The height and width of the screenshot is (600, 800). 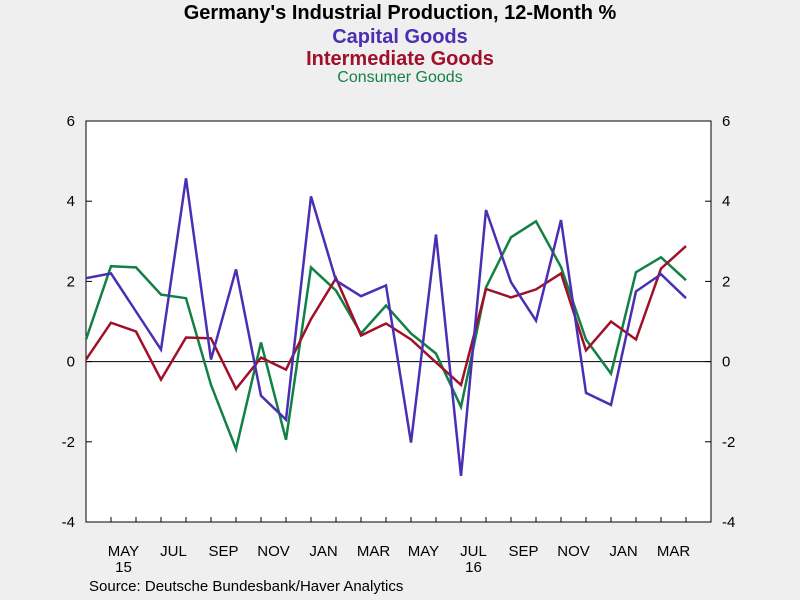 What do you see at coordinates (71, 281) in the screenshot?
I see `y-tick-label-left: 2` at bounding box center [71, 281].